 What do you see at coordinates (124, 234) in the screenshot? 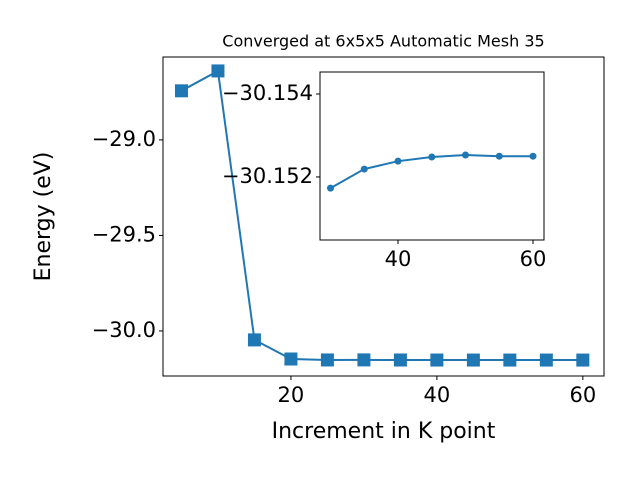
I see `y-tick-label: −29.5` at bounding box center [124, 234].